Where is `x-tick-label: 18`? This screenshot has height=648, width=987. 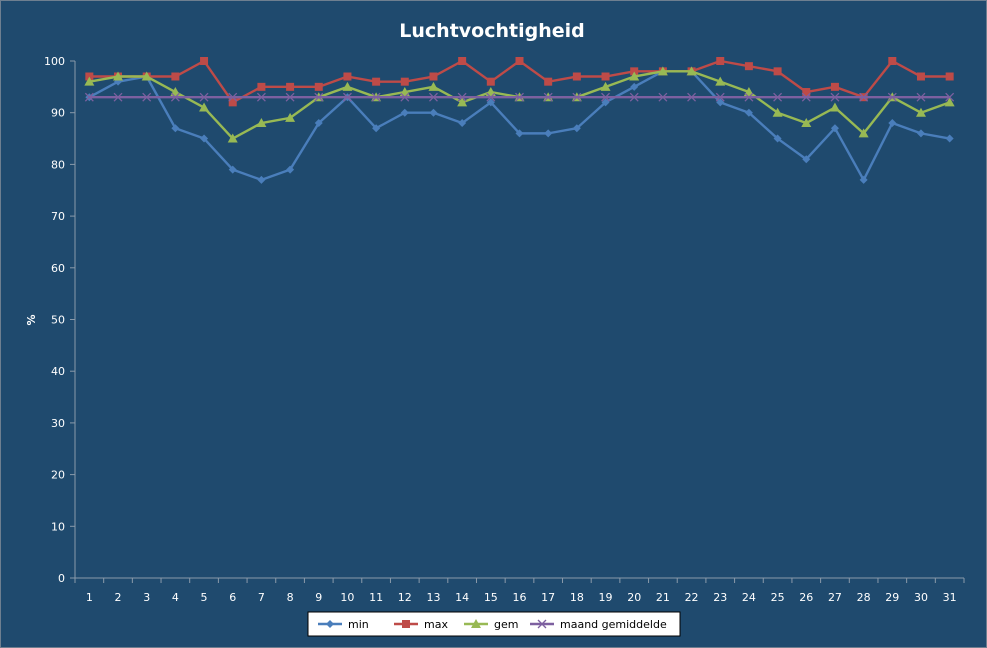
x-tick-label: 18 is located at coordinates (577, 597).